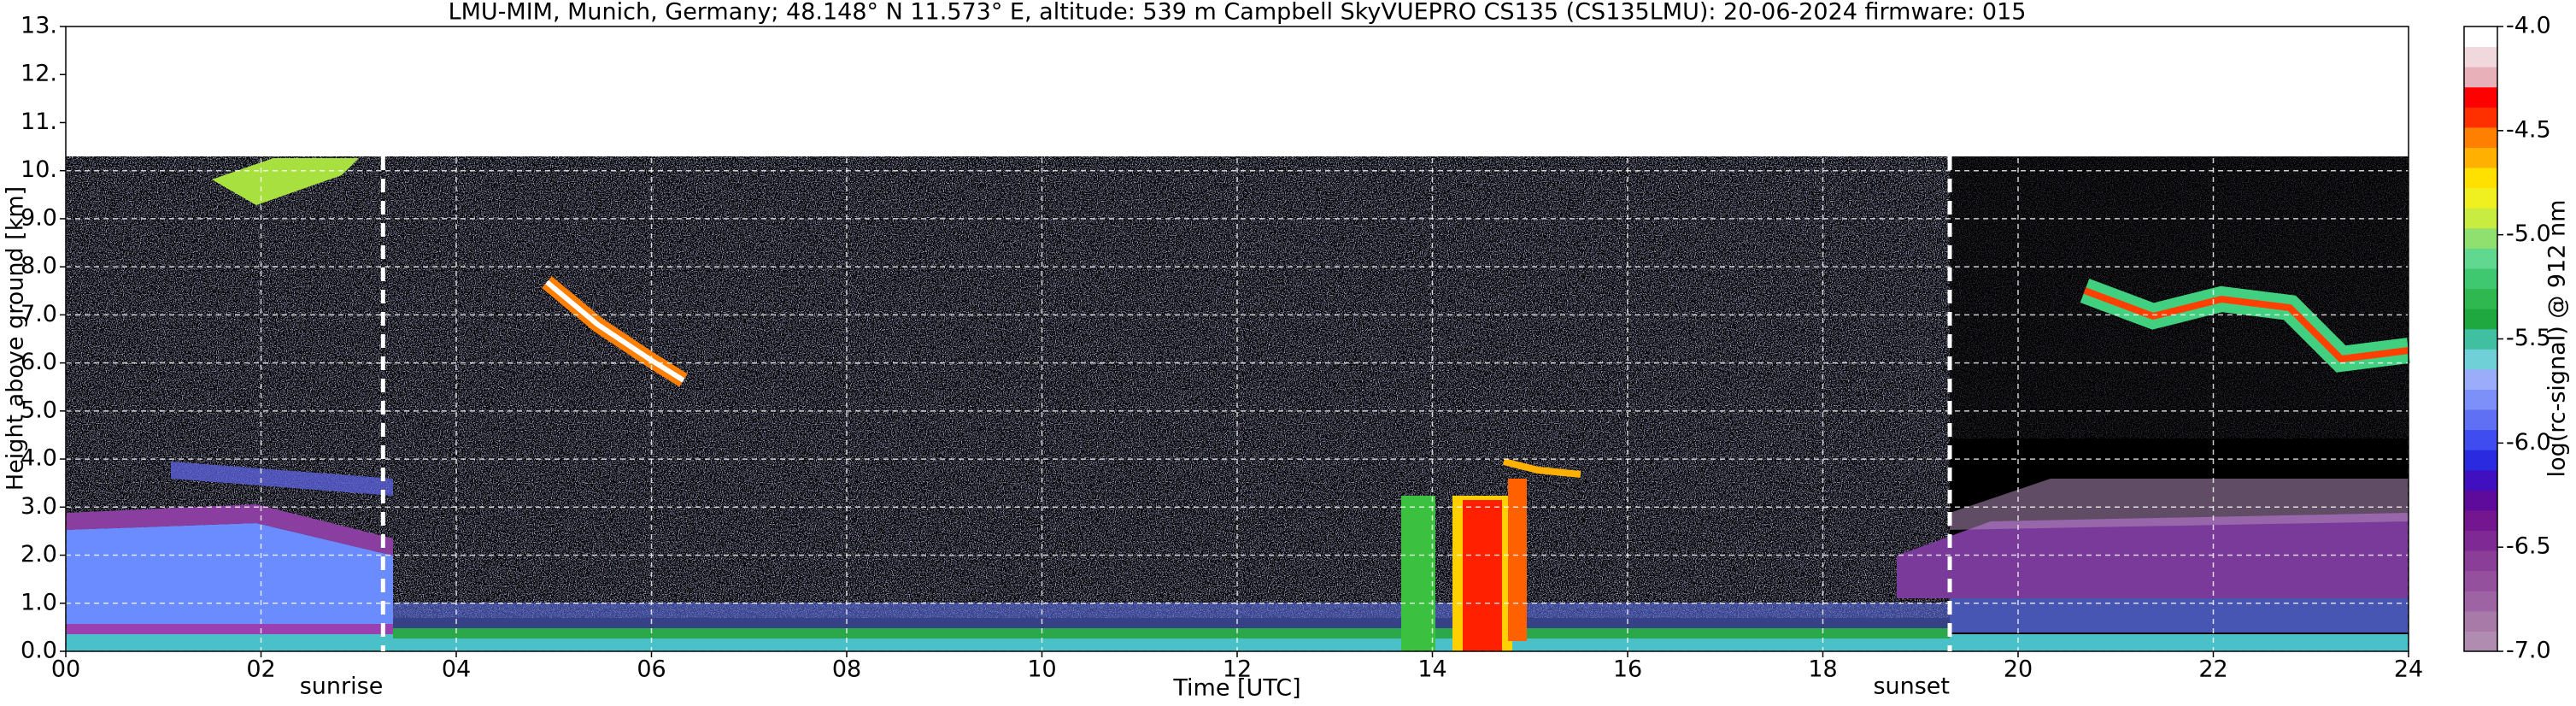  Describe the element at coordinates (39, 410) in the screenshot. I see `y-tick-label: 5.0` at that location.